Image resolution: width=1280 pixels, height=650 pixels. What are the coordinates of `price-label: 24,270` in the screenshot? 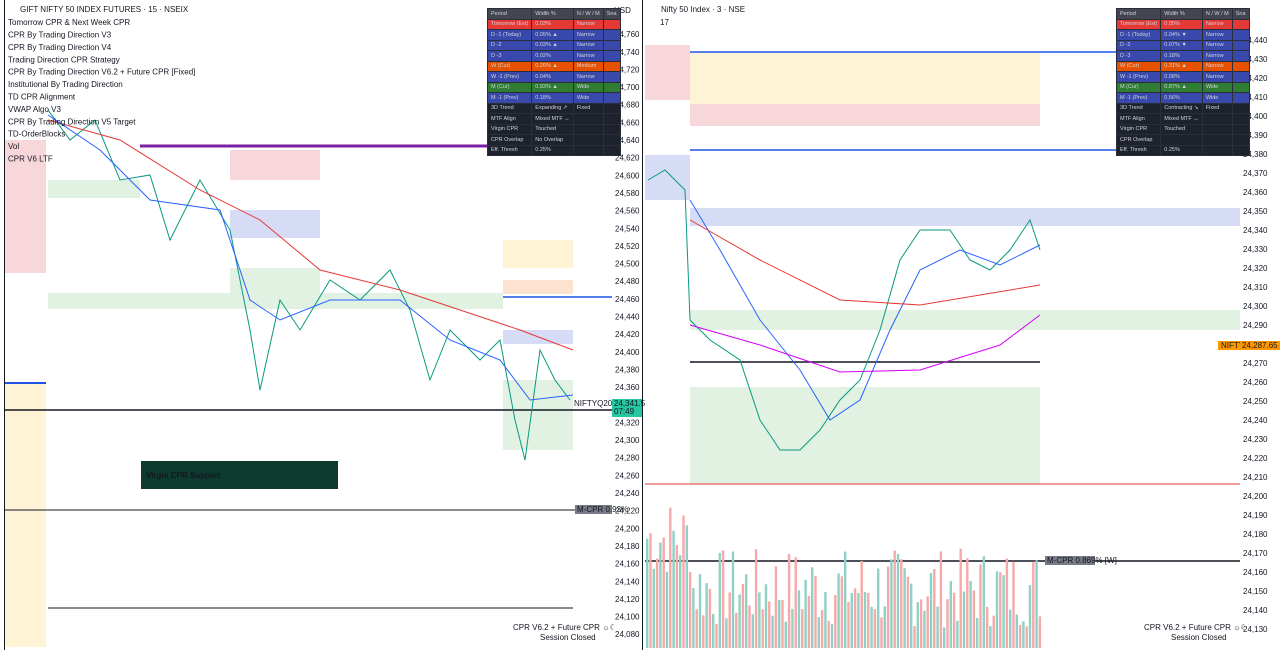 It's located at (1255, 363).